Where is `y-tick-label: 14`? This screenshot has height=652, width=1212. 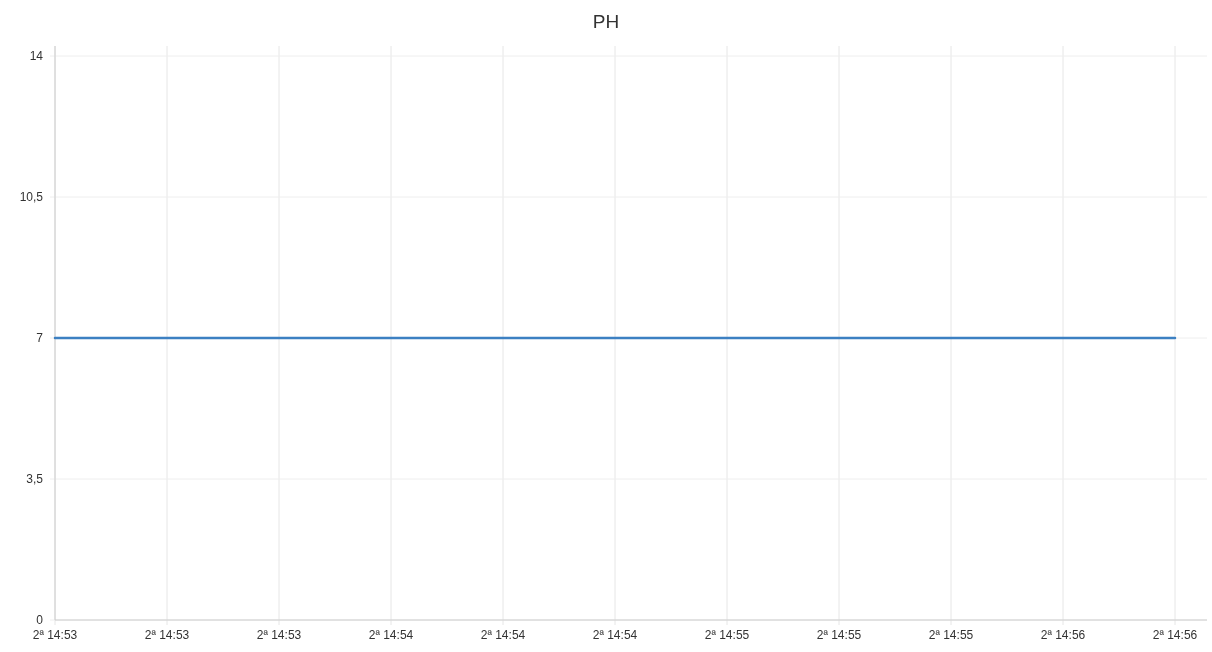
y-tick-label: 14 is located at coordinates (36, 56).